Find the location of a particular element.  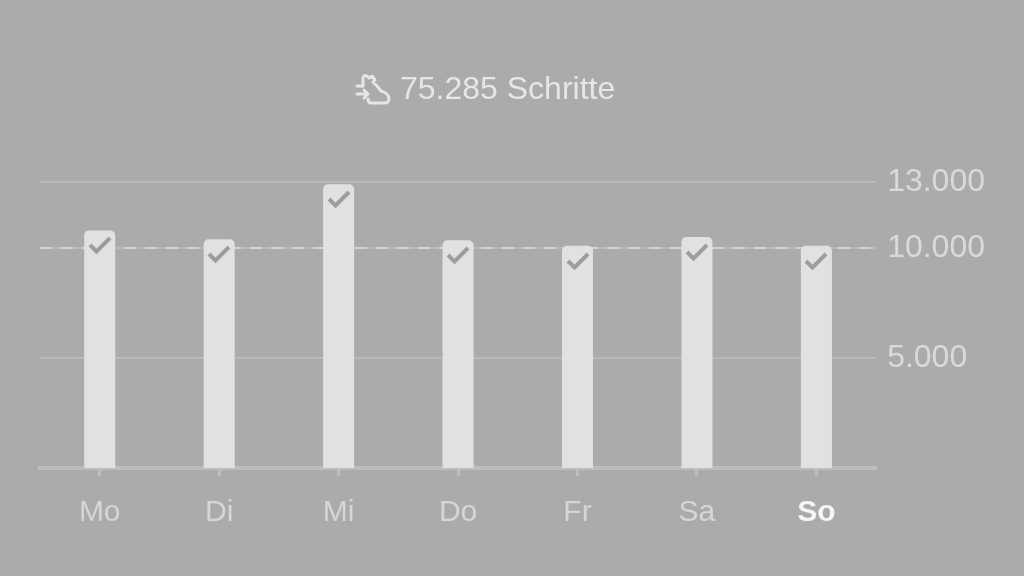

chart-title: 75.285 Schritte is located at coordinates (508, 88).